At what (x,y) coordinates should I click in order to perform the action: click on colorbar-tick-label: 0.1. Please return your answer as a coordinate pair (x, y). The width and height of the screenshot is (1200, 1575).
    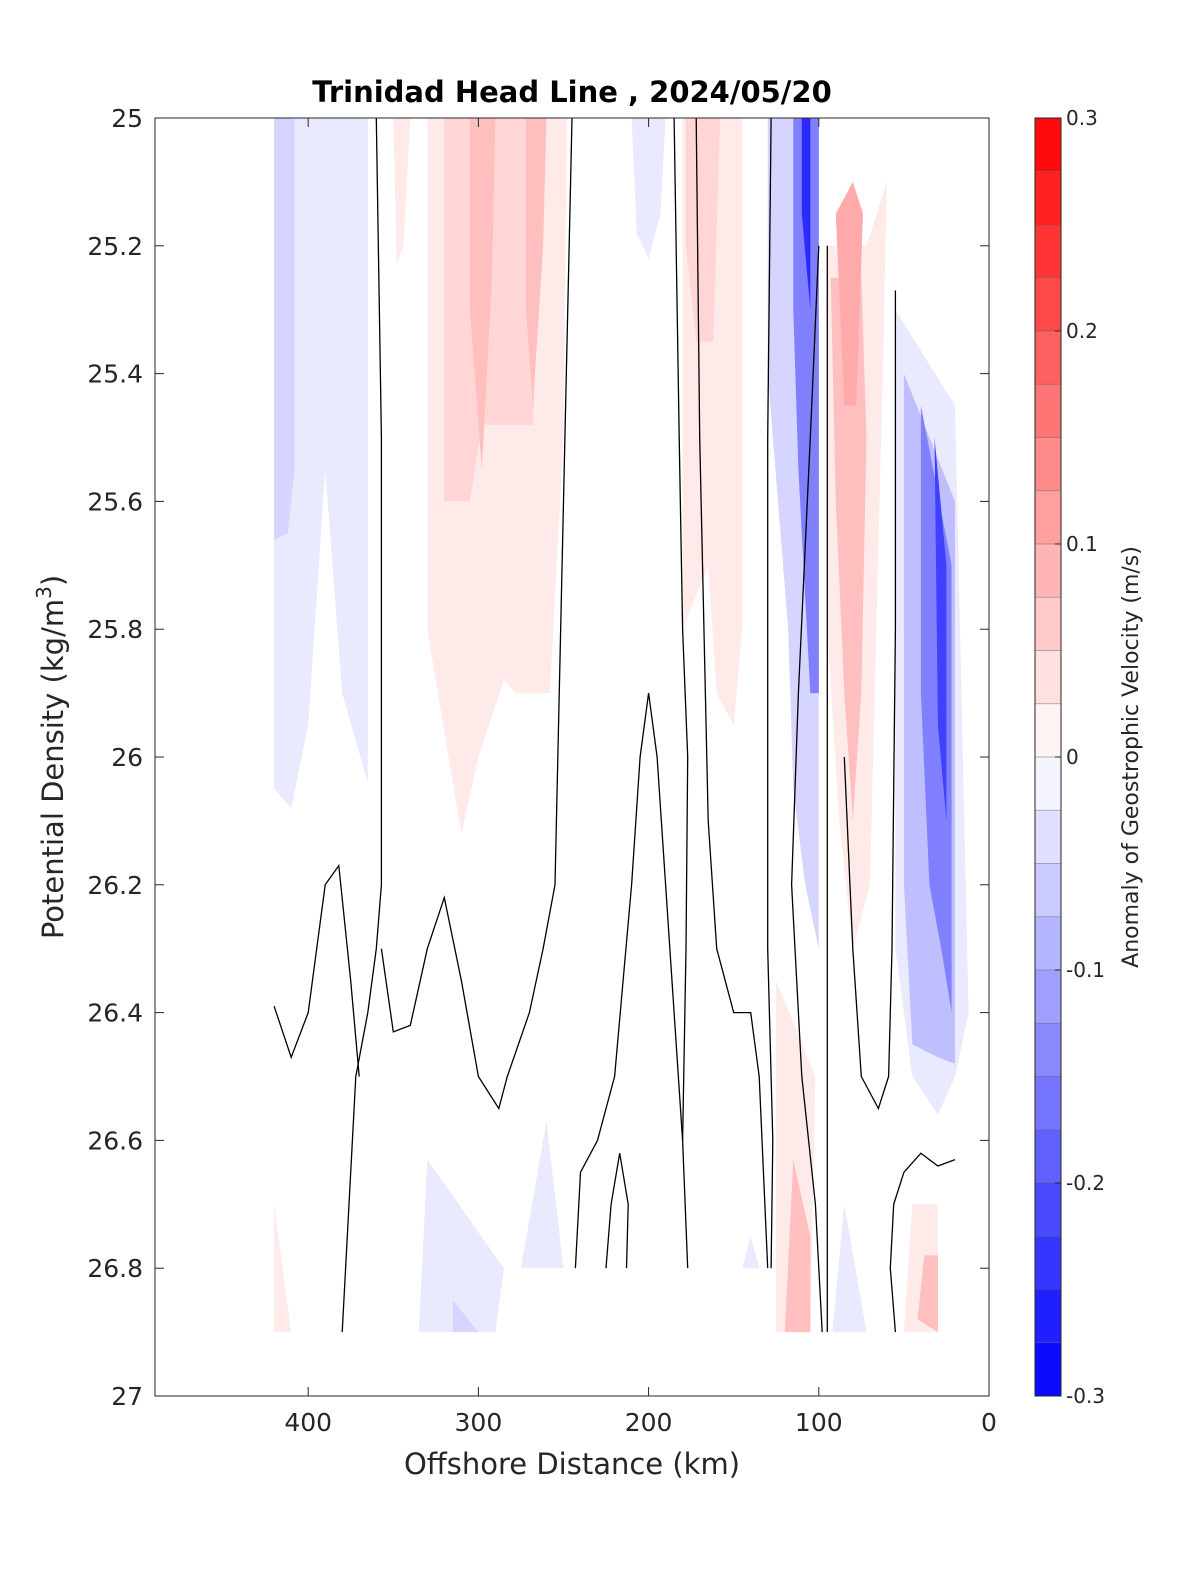
    Looking at the image, I should click on (1082, 544).